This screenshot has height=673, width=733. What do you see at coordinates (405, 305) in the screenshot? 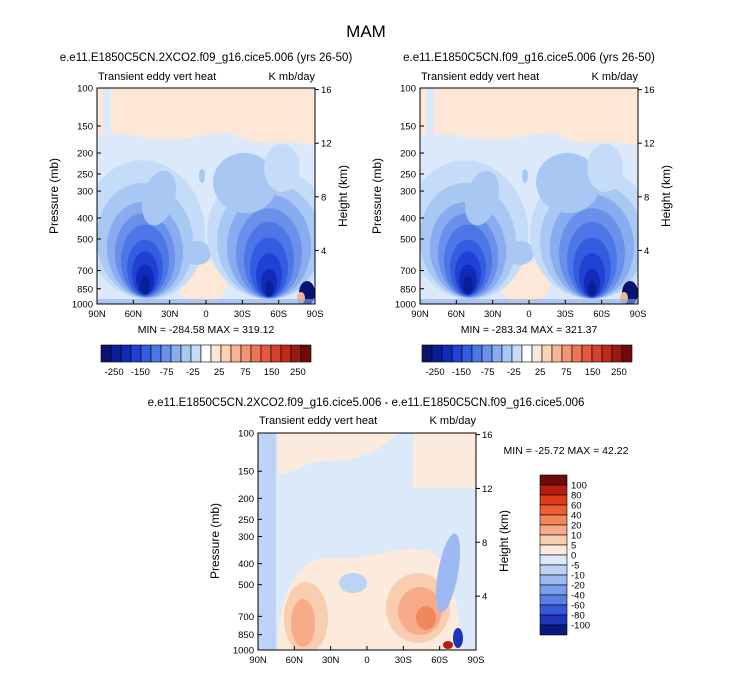
I see `pressure-tick-label: 1000` at bounding box center [405, 305].